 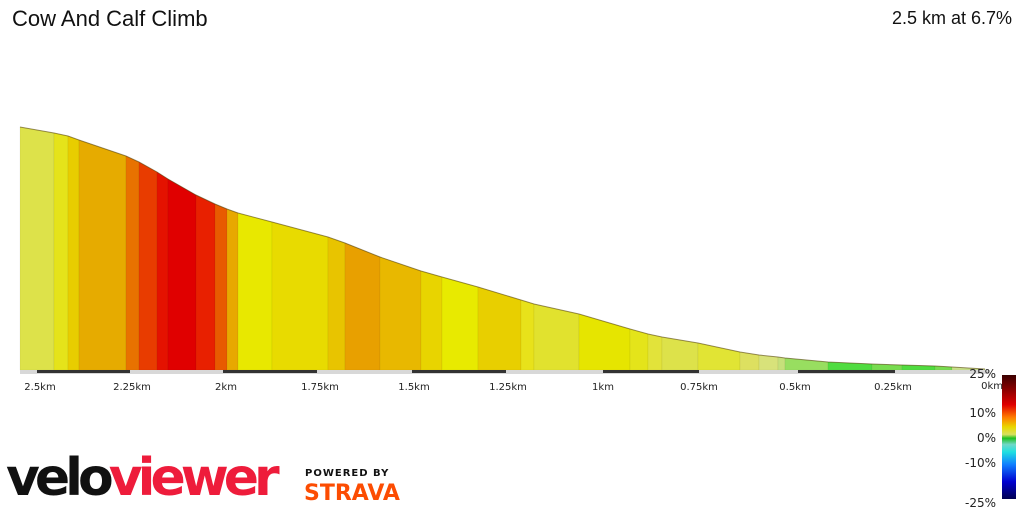 I want to click on segment-title: Cow And Calf Climb, so click(x=110, y=18).